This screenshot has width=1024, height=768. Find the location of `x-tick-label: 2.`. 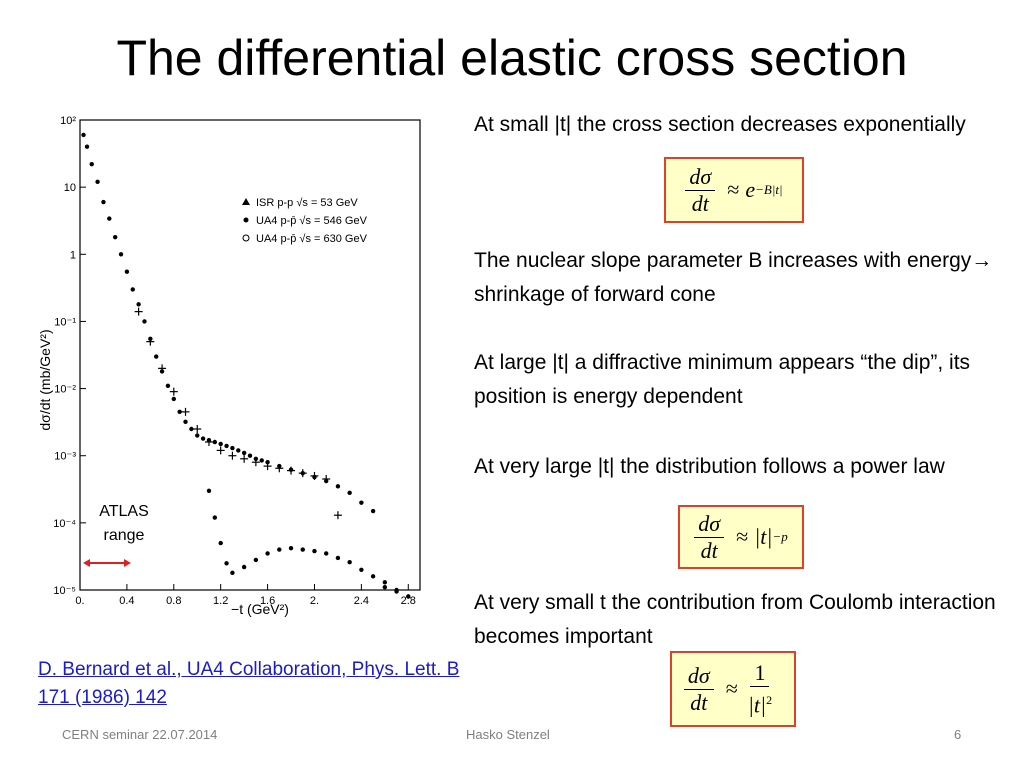

x-tick-label: 2. is located at coordinates (314, 601).